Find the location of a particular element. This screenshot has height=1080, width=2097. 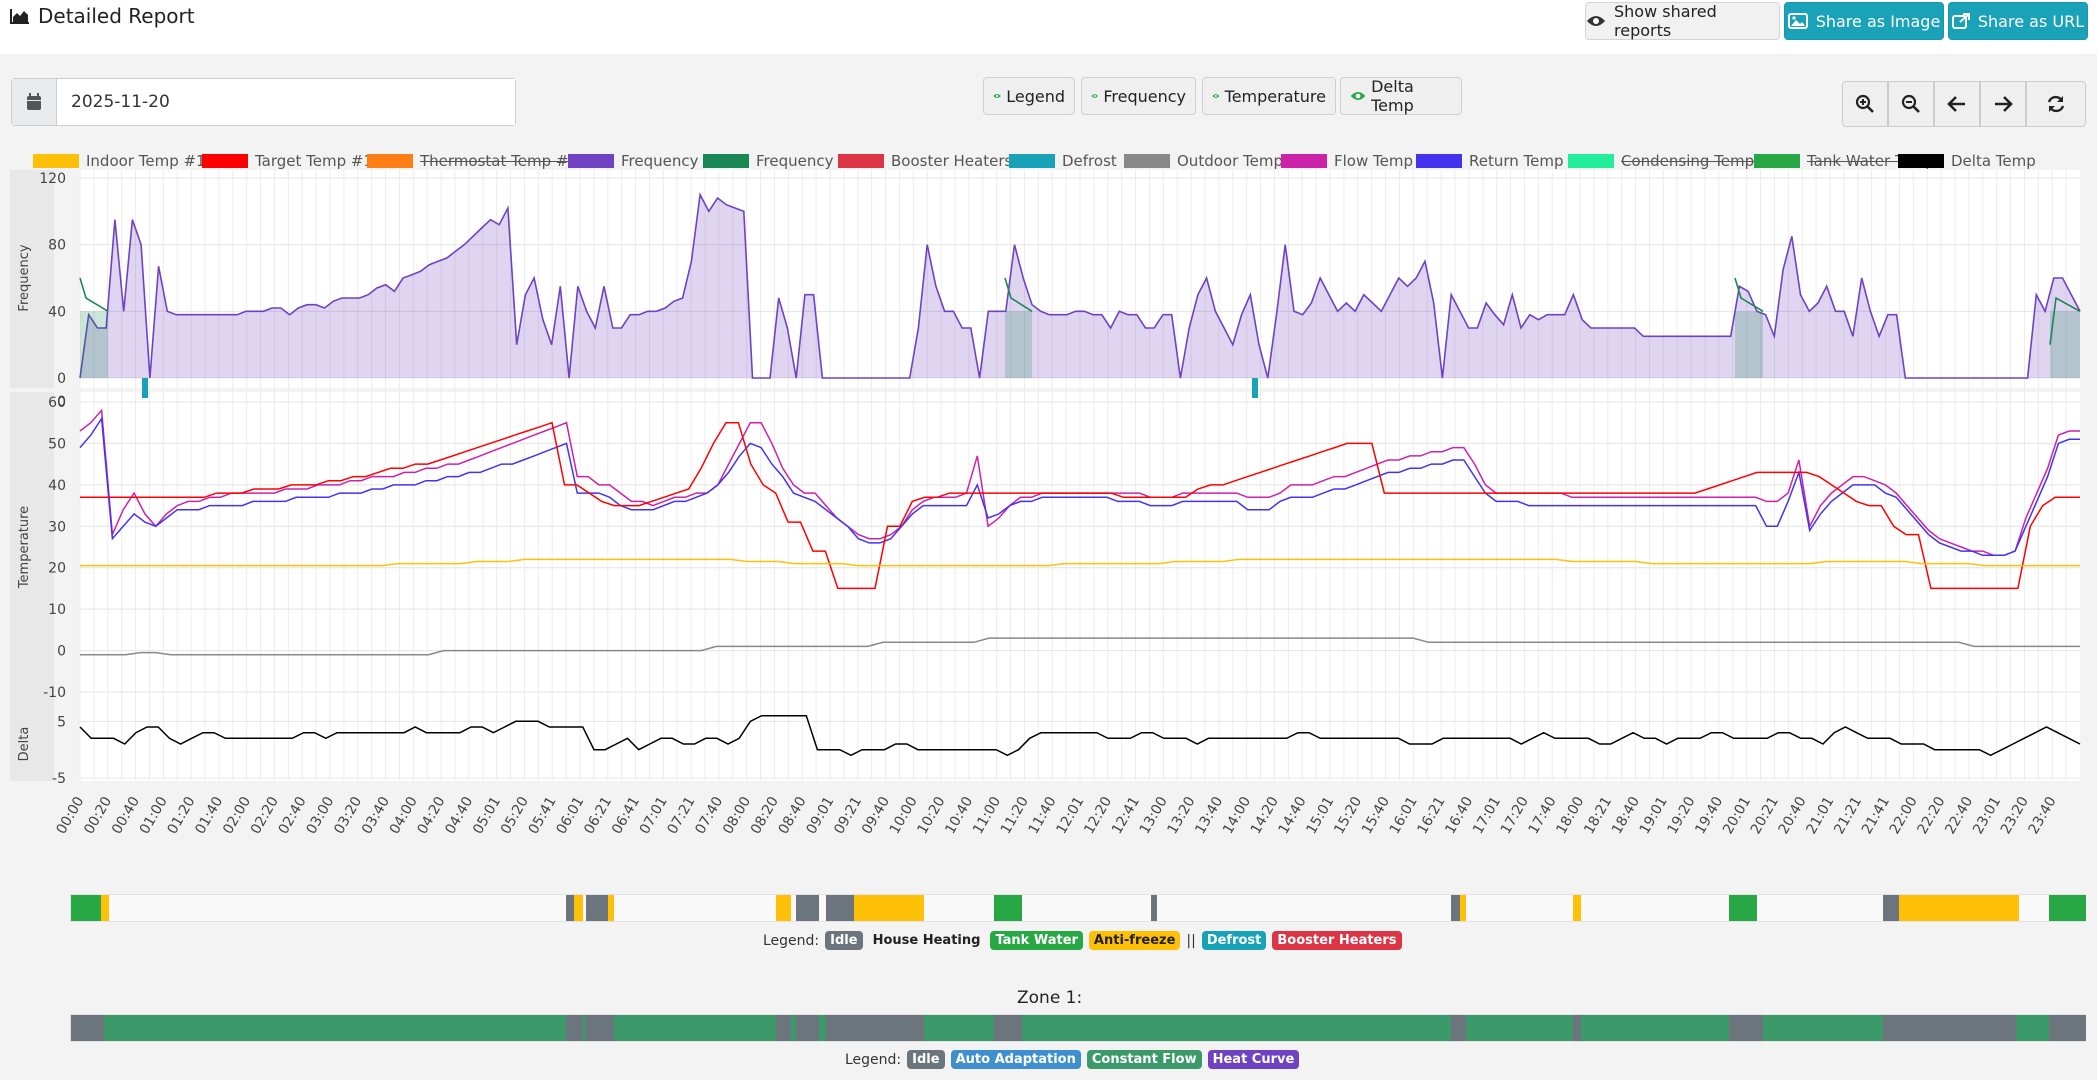

toggle-legend-button: Legend is located at coordinates (1029, 96).